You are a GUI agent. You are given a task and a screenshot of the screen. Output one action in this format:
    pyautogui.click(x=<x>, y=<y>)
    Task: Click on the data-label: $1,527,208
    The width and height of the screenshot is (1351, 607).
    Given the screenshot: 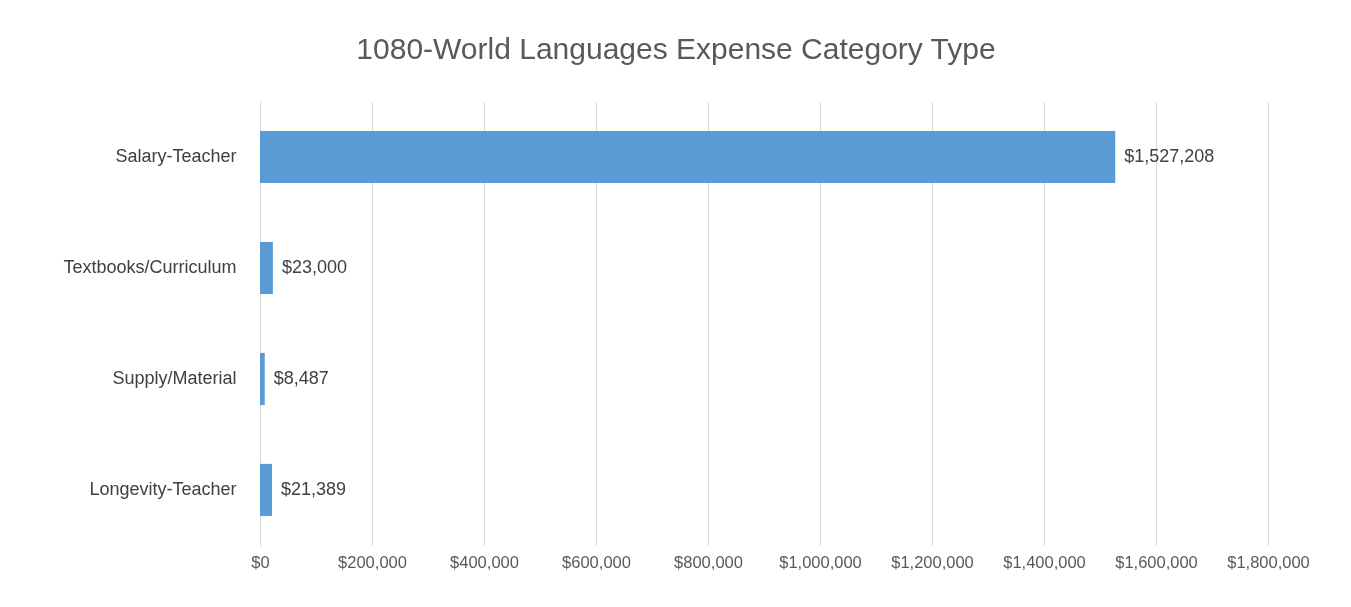 What is the action you would take?
    pyautogui.click(x=1169, y=156)
    